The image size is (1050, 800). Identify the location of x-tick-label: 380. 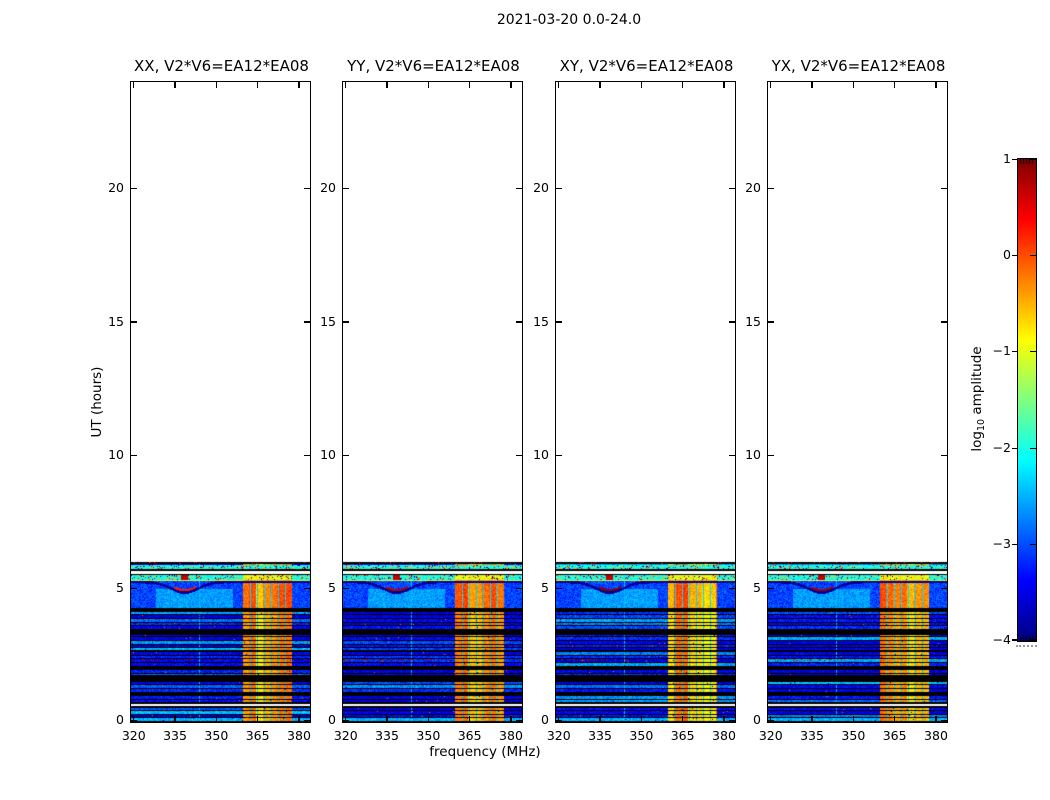
(511, 735).